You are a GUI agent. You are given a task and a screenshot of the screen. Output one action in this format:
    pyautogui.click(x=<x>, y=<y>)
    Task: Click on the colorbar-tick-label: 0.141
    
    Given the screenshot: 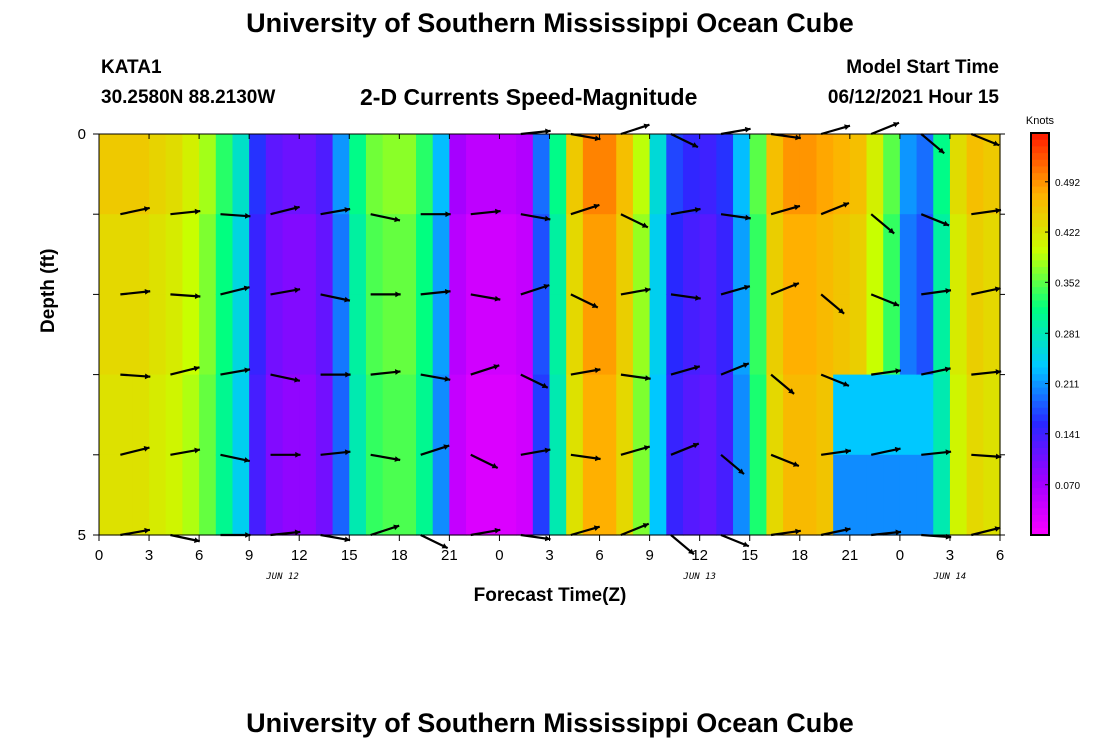 What is the action you would take?
    pyautogui.click(x=1067, y=435)
    